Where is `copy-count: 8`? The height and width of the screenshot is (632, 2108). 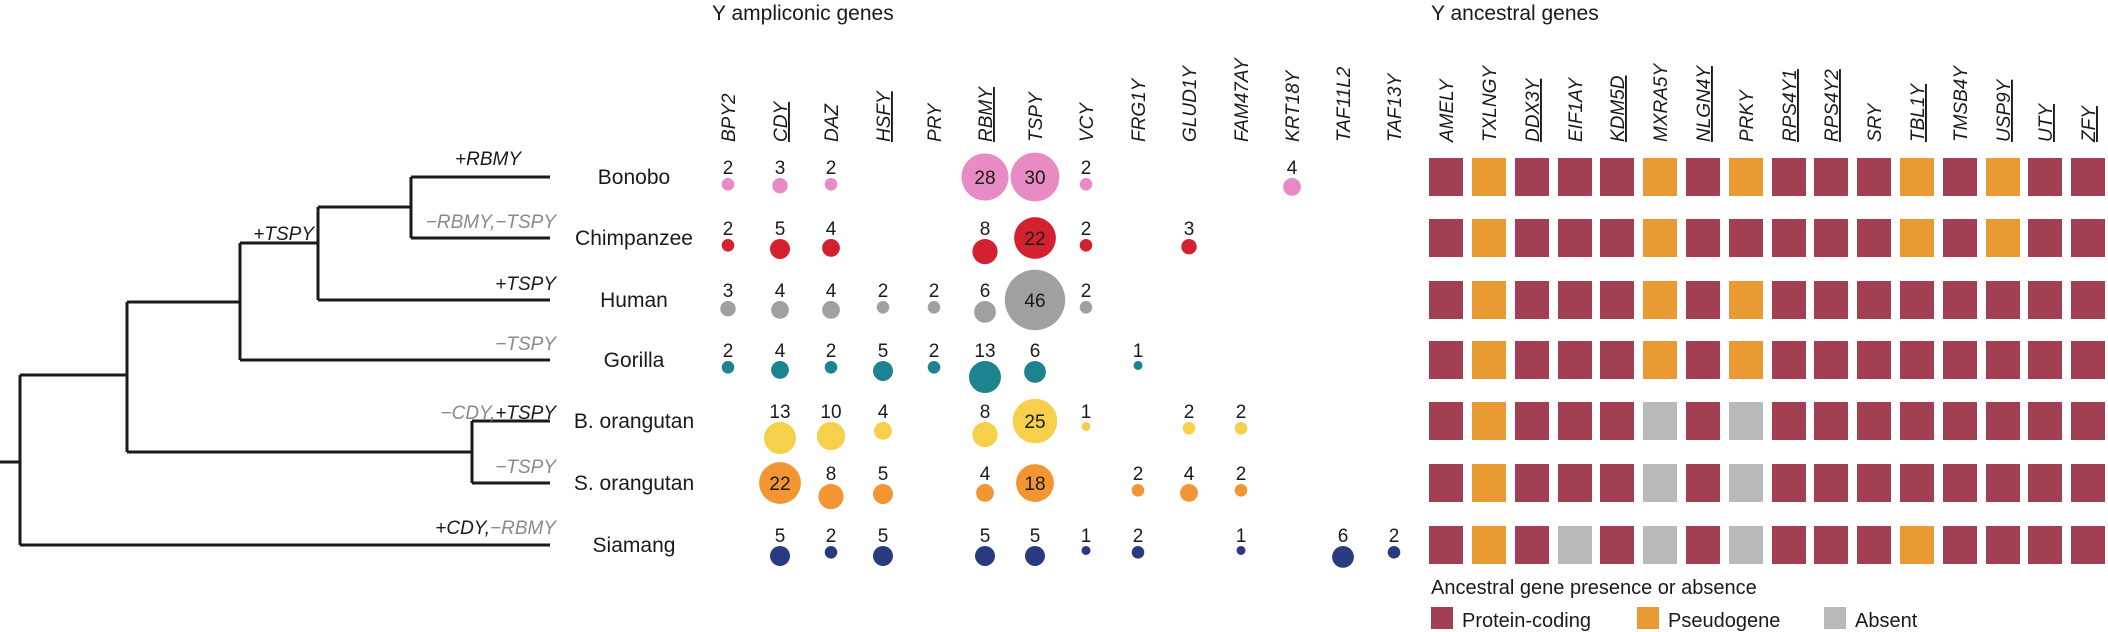 copy-count: 8 is located at coordinates (985, 412).